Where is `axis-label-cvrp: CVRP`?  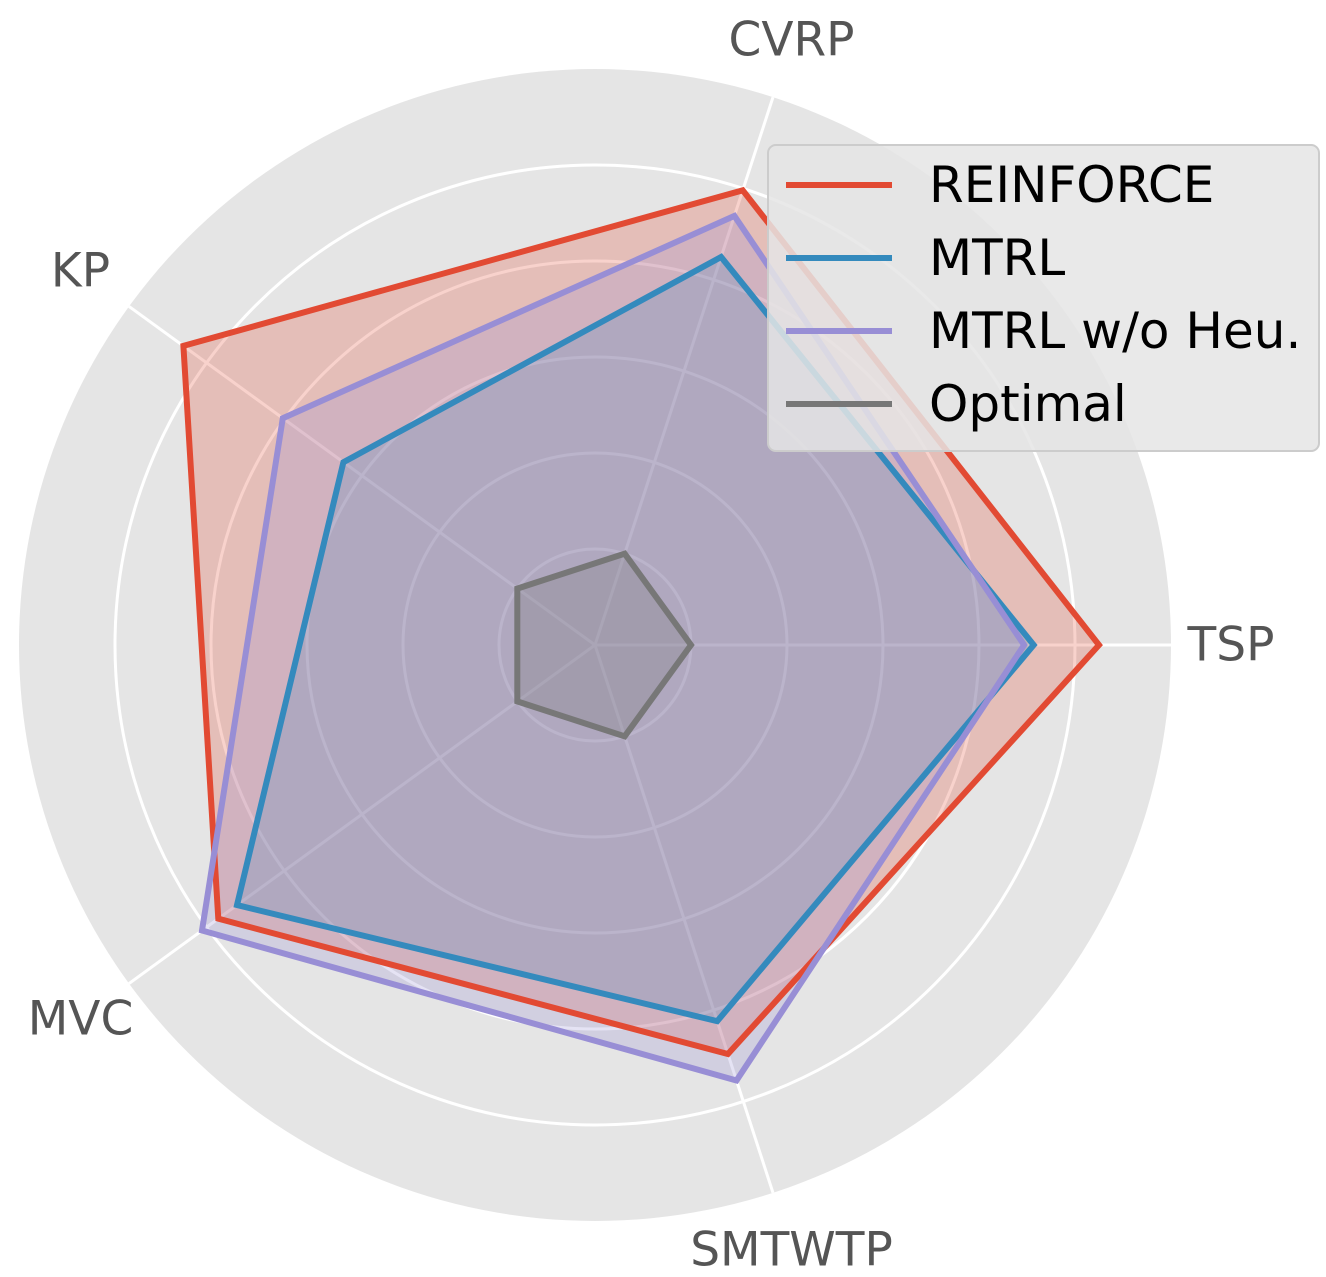 axis-label-cvrp: CVRP is located at coordinates (792, 40).